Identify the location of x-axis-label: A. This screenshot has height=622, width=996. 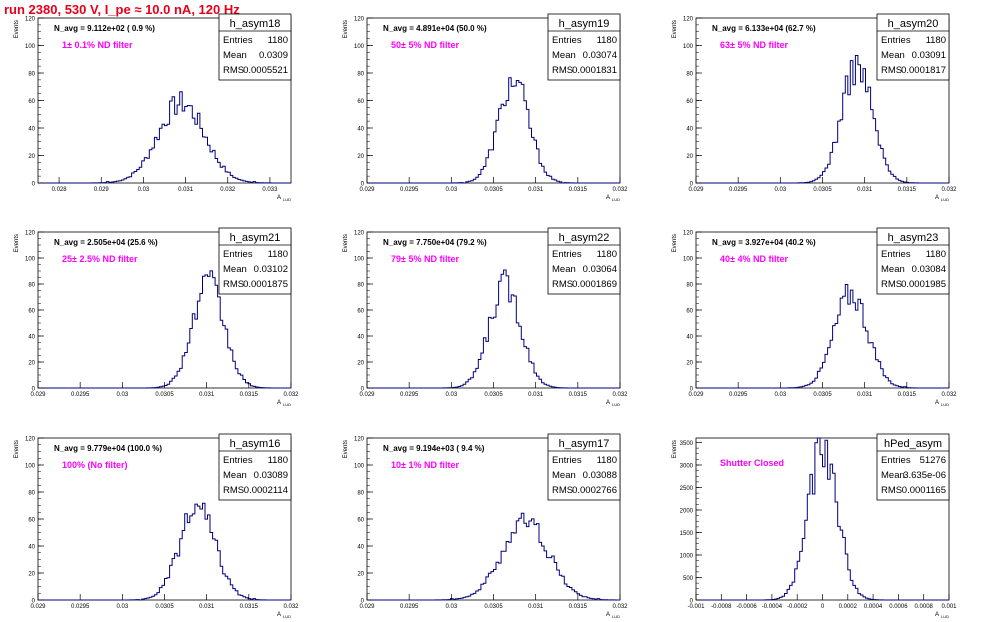
(608, 198).